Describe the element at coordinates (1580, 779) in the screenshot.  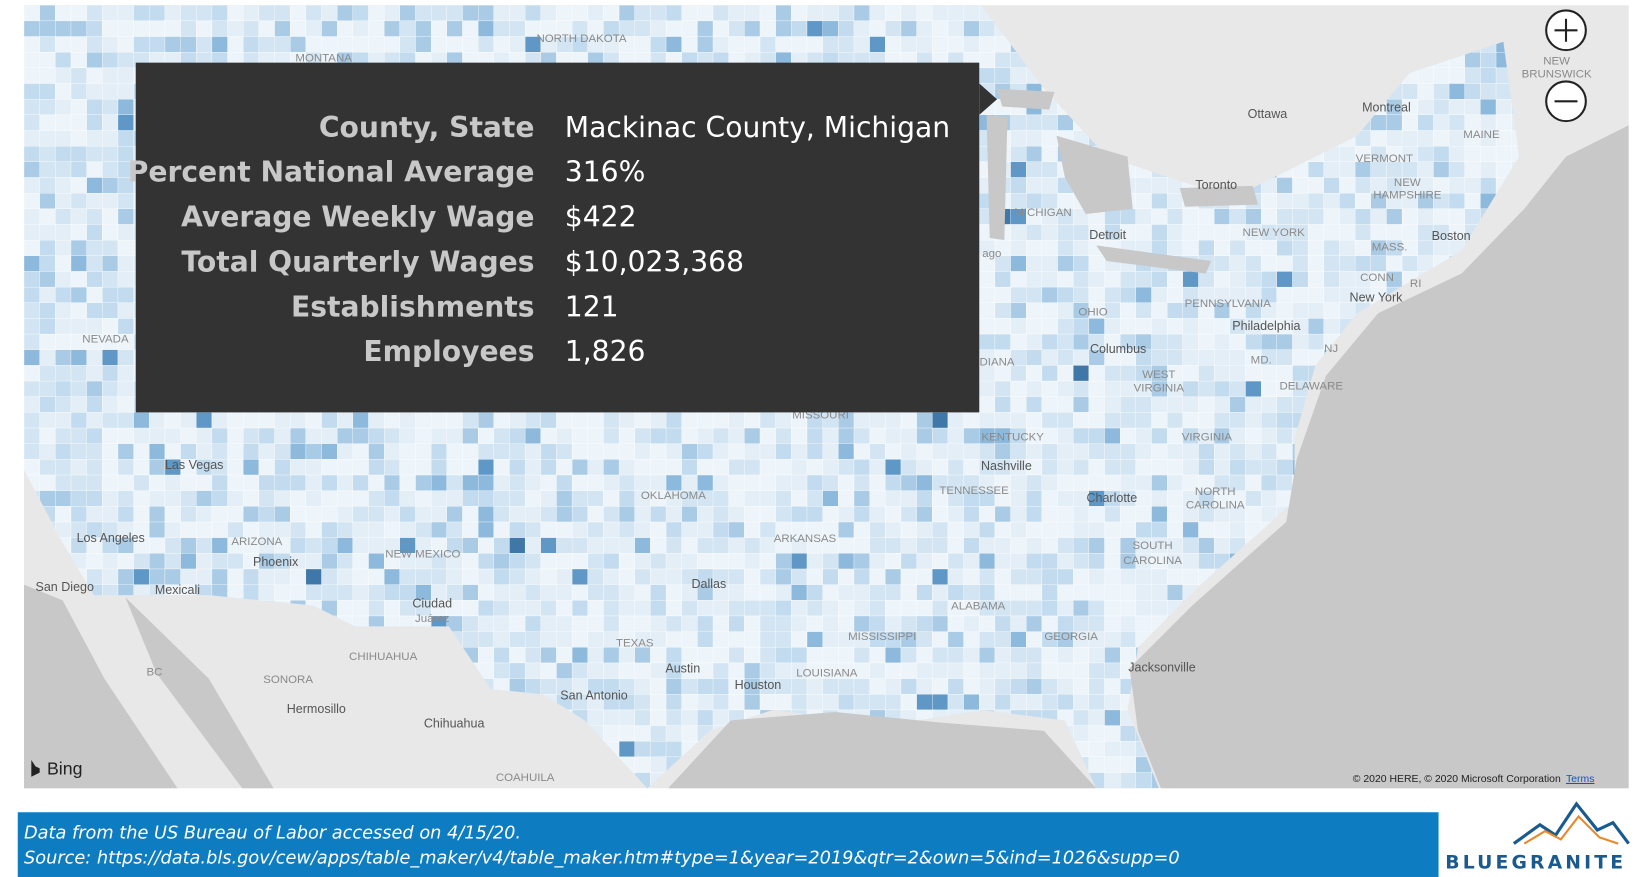
I see `terms-link: Terms` at that location.